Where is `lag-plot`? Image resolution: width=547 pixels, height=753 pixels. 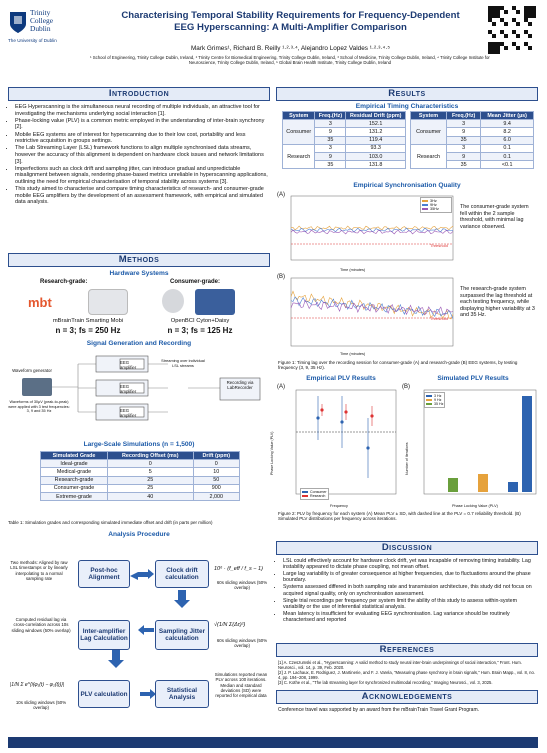 lag-plot is located at coordinates (372, 312).